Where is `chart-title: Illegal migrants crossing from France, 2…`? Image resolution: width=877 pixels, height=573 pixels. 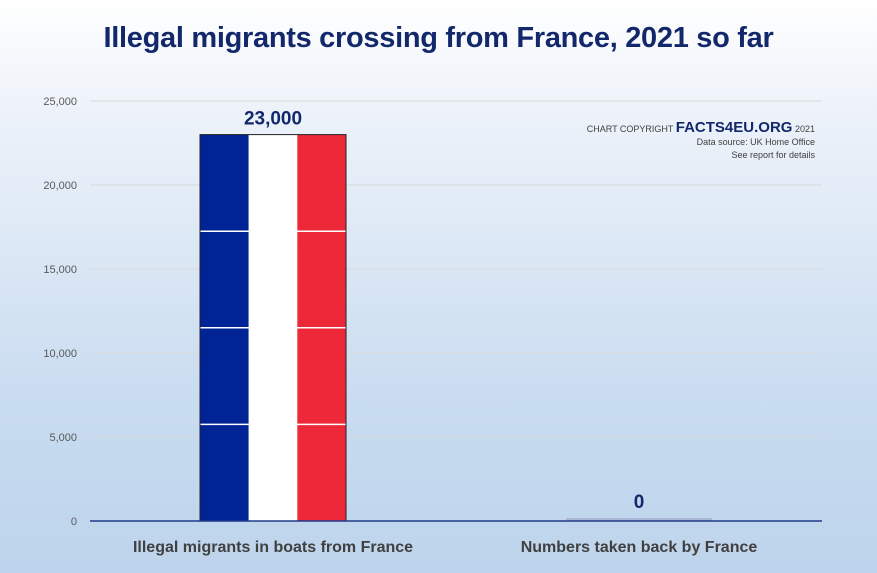
chart-title: Illegal migrants crossing from France, 2… is located at coordinates (438, 38).